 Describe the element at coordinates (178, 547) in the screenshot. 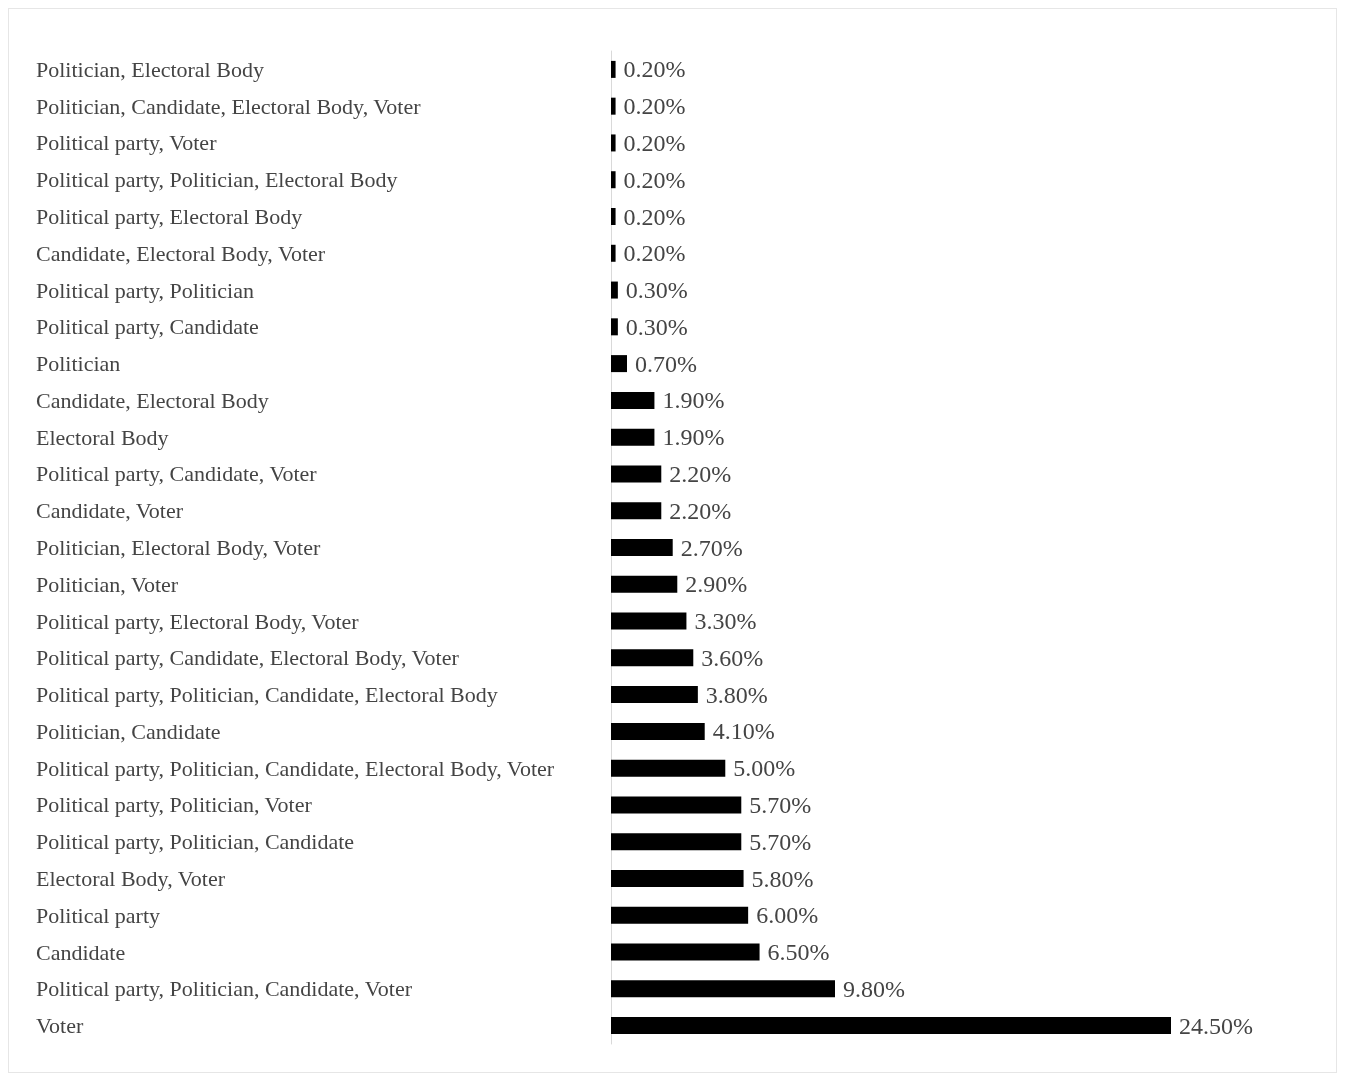

I see `y-tick-label: Politician, Electoral Body, Voter` at that location.